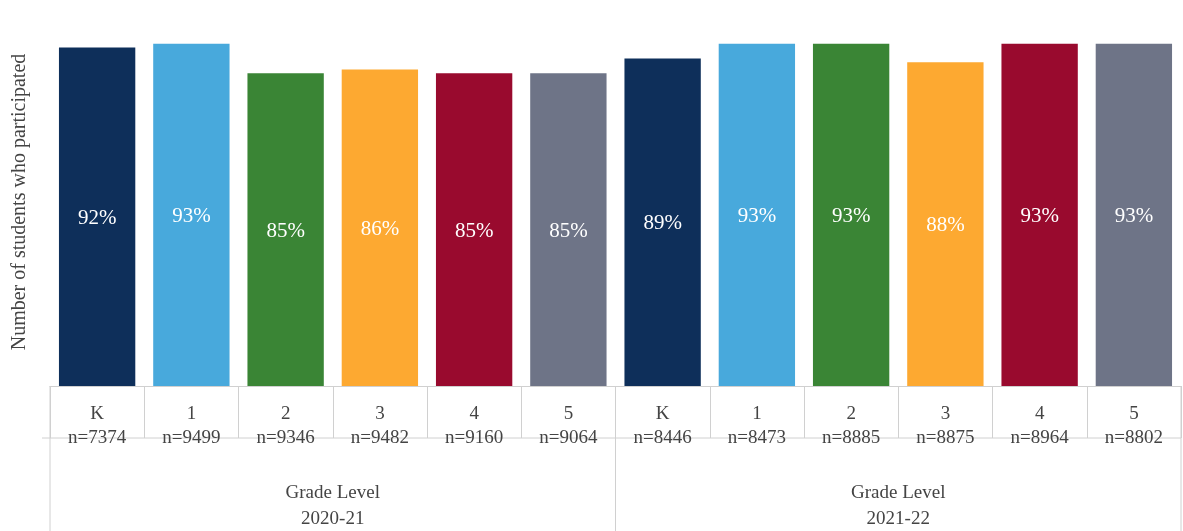 The image size is (1183, 531). What do you see at coordinates (1040, 424) in the screenshot?
I see `x-tick-label: 4 n=8964` at bounding box center [1040, 424].